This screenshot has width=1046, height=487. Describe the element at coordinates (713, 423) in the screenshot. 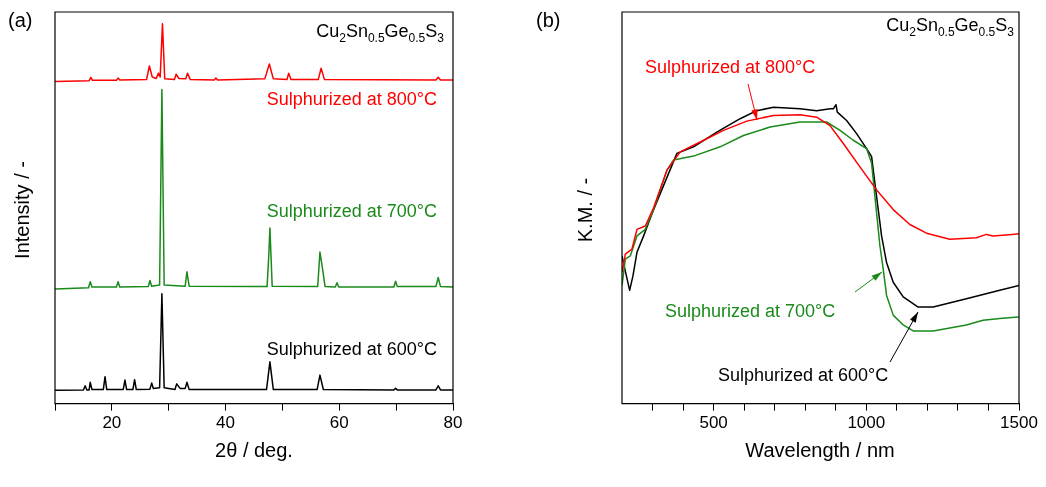

I see `x-tick-label: 500` at that location.